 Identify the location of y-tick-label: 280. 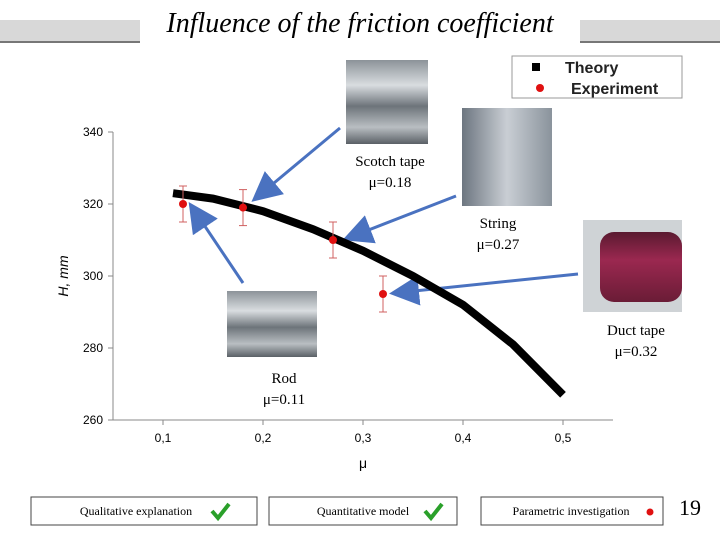
(93, 348).